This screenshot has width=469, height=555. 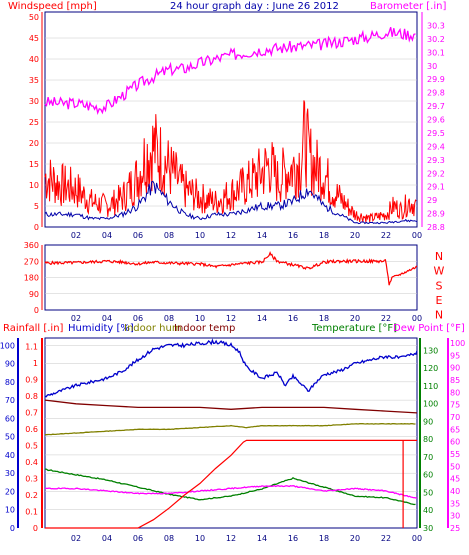 I want to click on tick-label: 29.6, so click(x=436, y=120).